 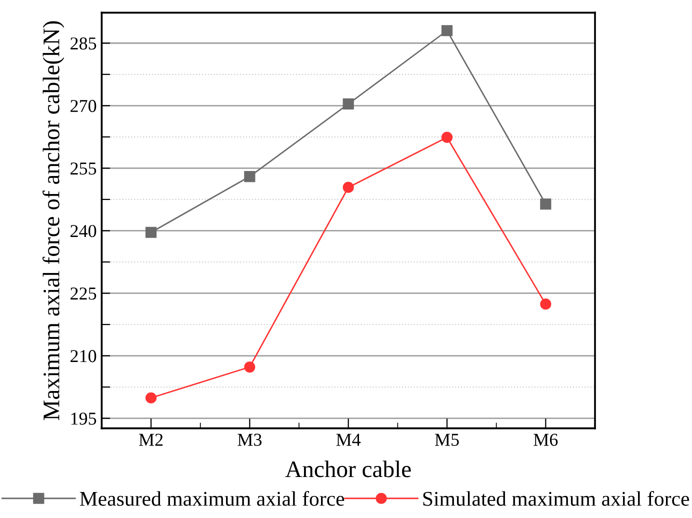 What do you see at coordinates (250, 440) in the screenshot?
I see `x-tick-label: M3` at bounding box center [250, 440].